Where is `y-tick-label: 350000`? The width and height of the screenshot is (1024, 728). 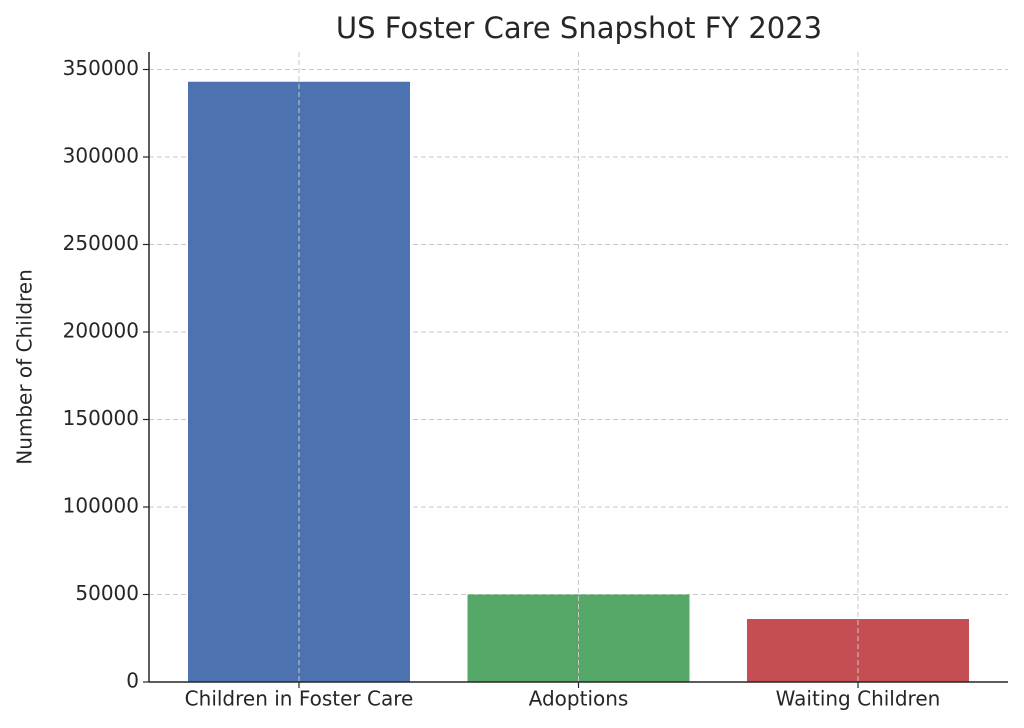 y-tick-label: 350000 is located at coordinates (101, 68).